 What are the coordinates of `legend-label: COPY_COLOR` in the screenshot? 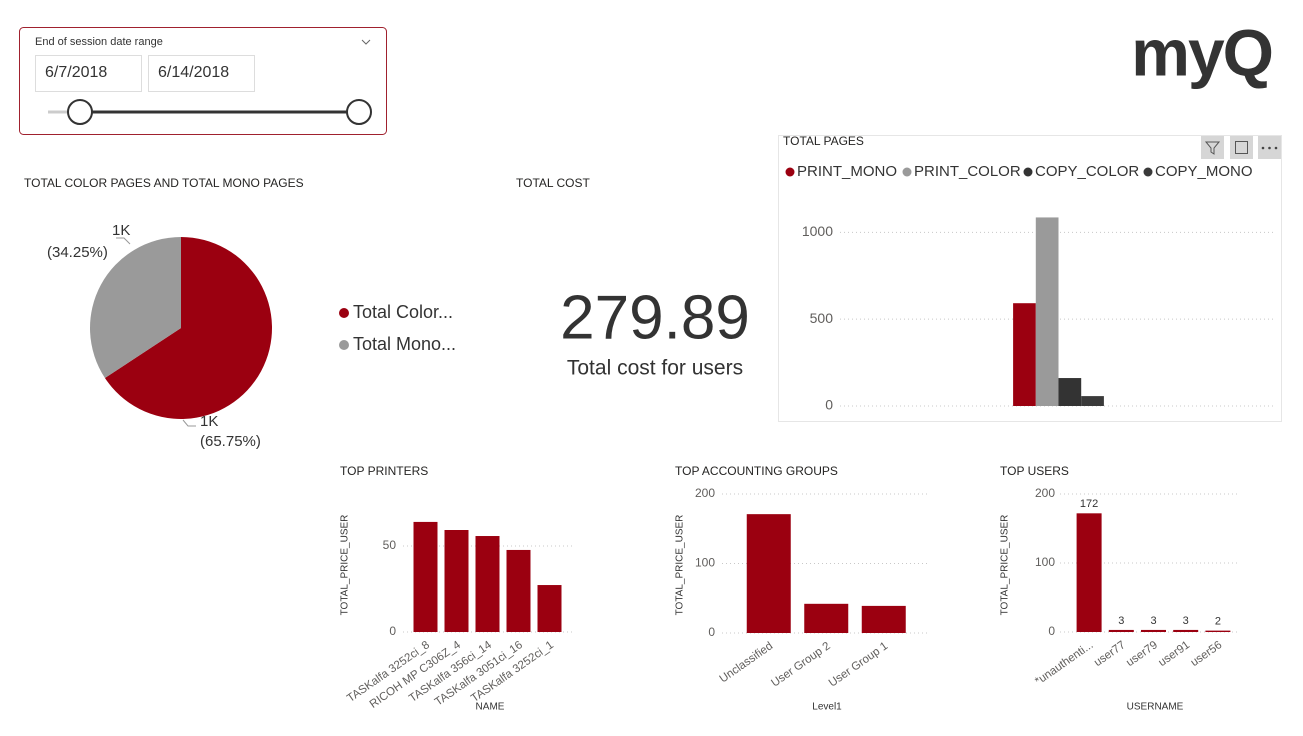 It's located at (1087, 171).